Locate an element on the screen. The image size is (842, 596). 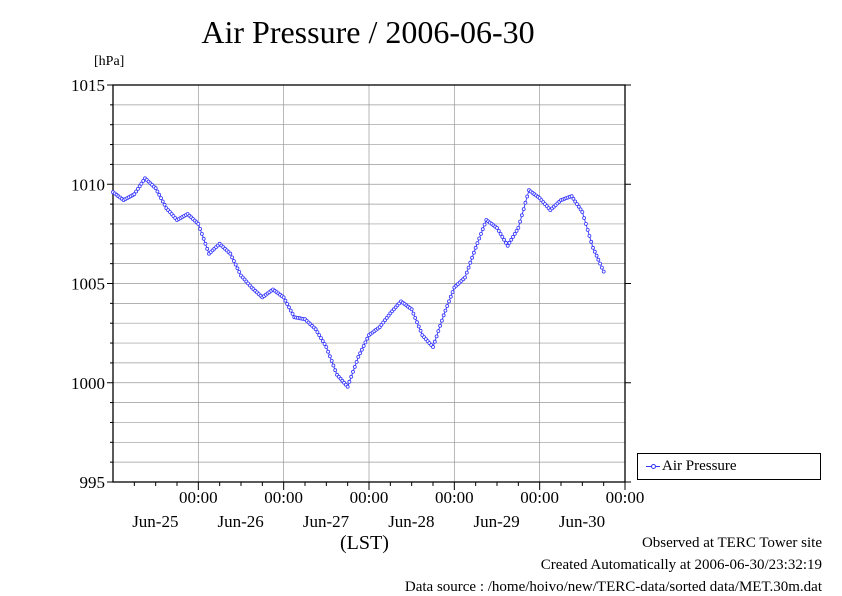
y-tick-label: 1000 is located at coordinates (88, 383).